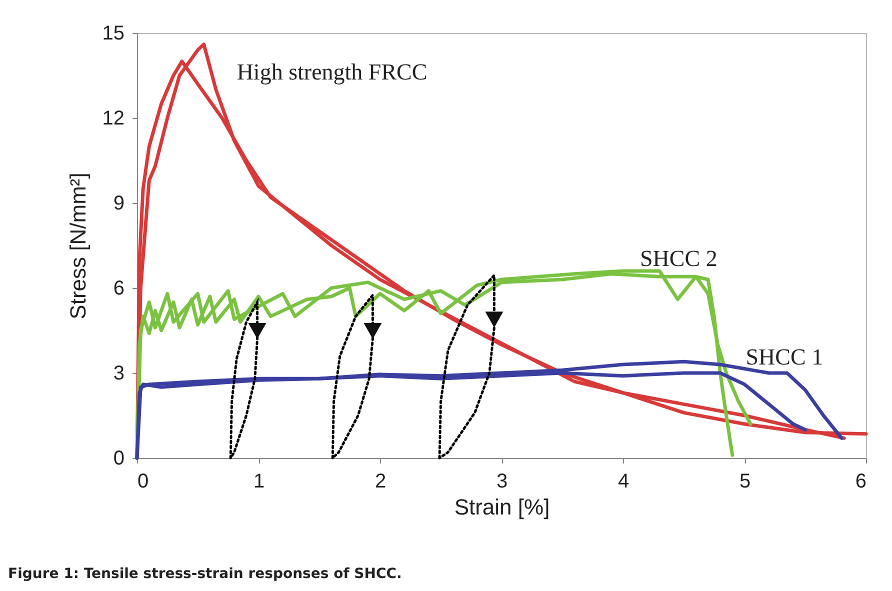 The height and width of the screenshot is (591, 892). What do you see at coordinates (118, 289) in the screenshot?
I see `y-tick-label: 6` at bounding box center [118, 289].